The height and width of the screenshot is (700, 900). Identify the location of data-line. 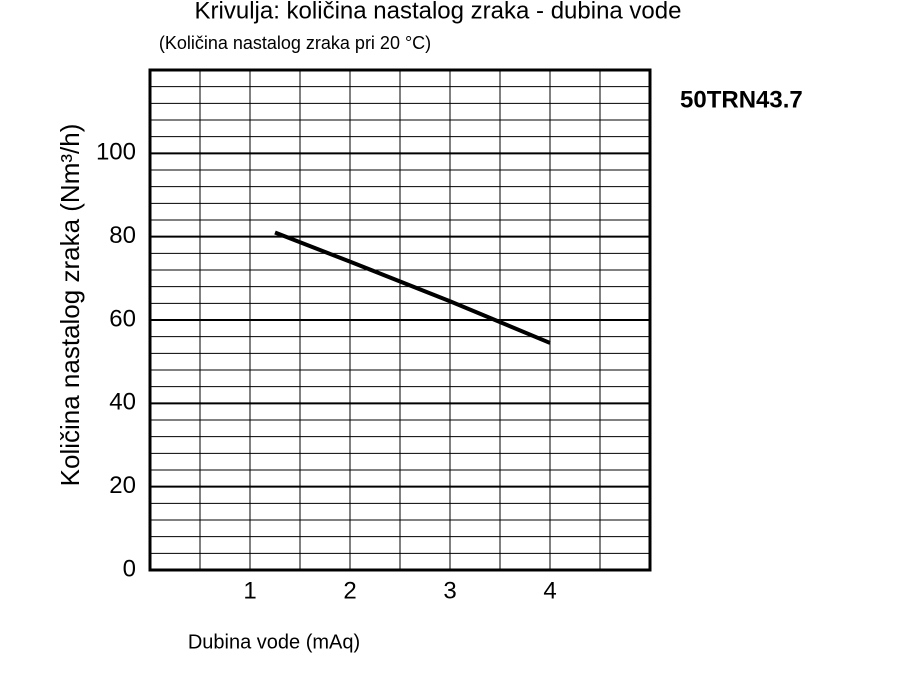
(412, 287).